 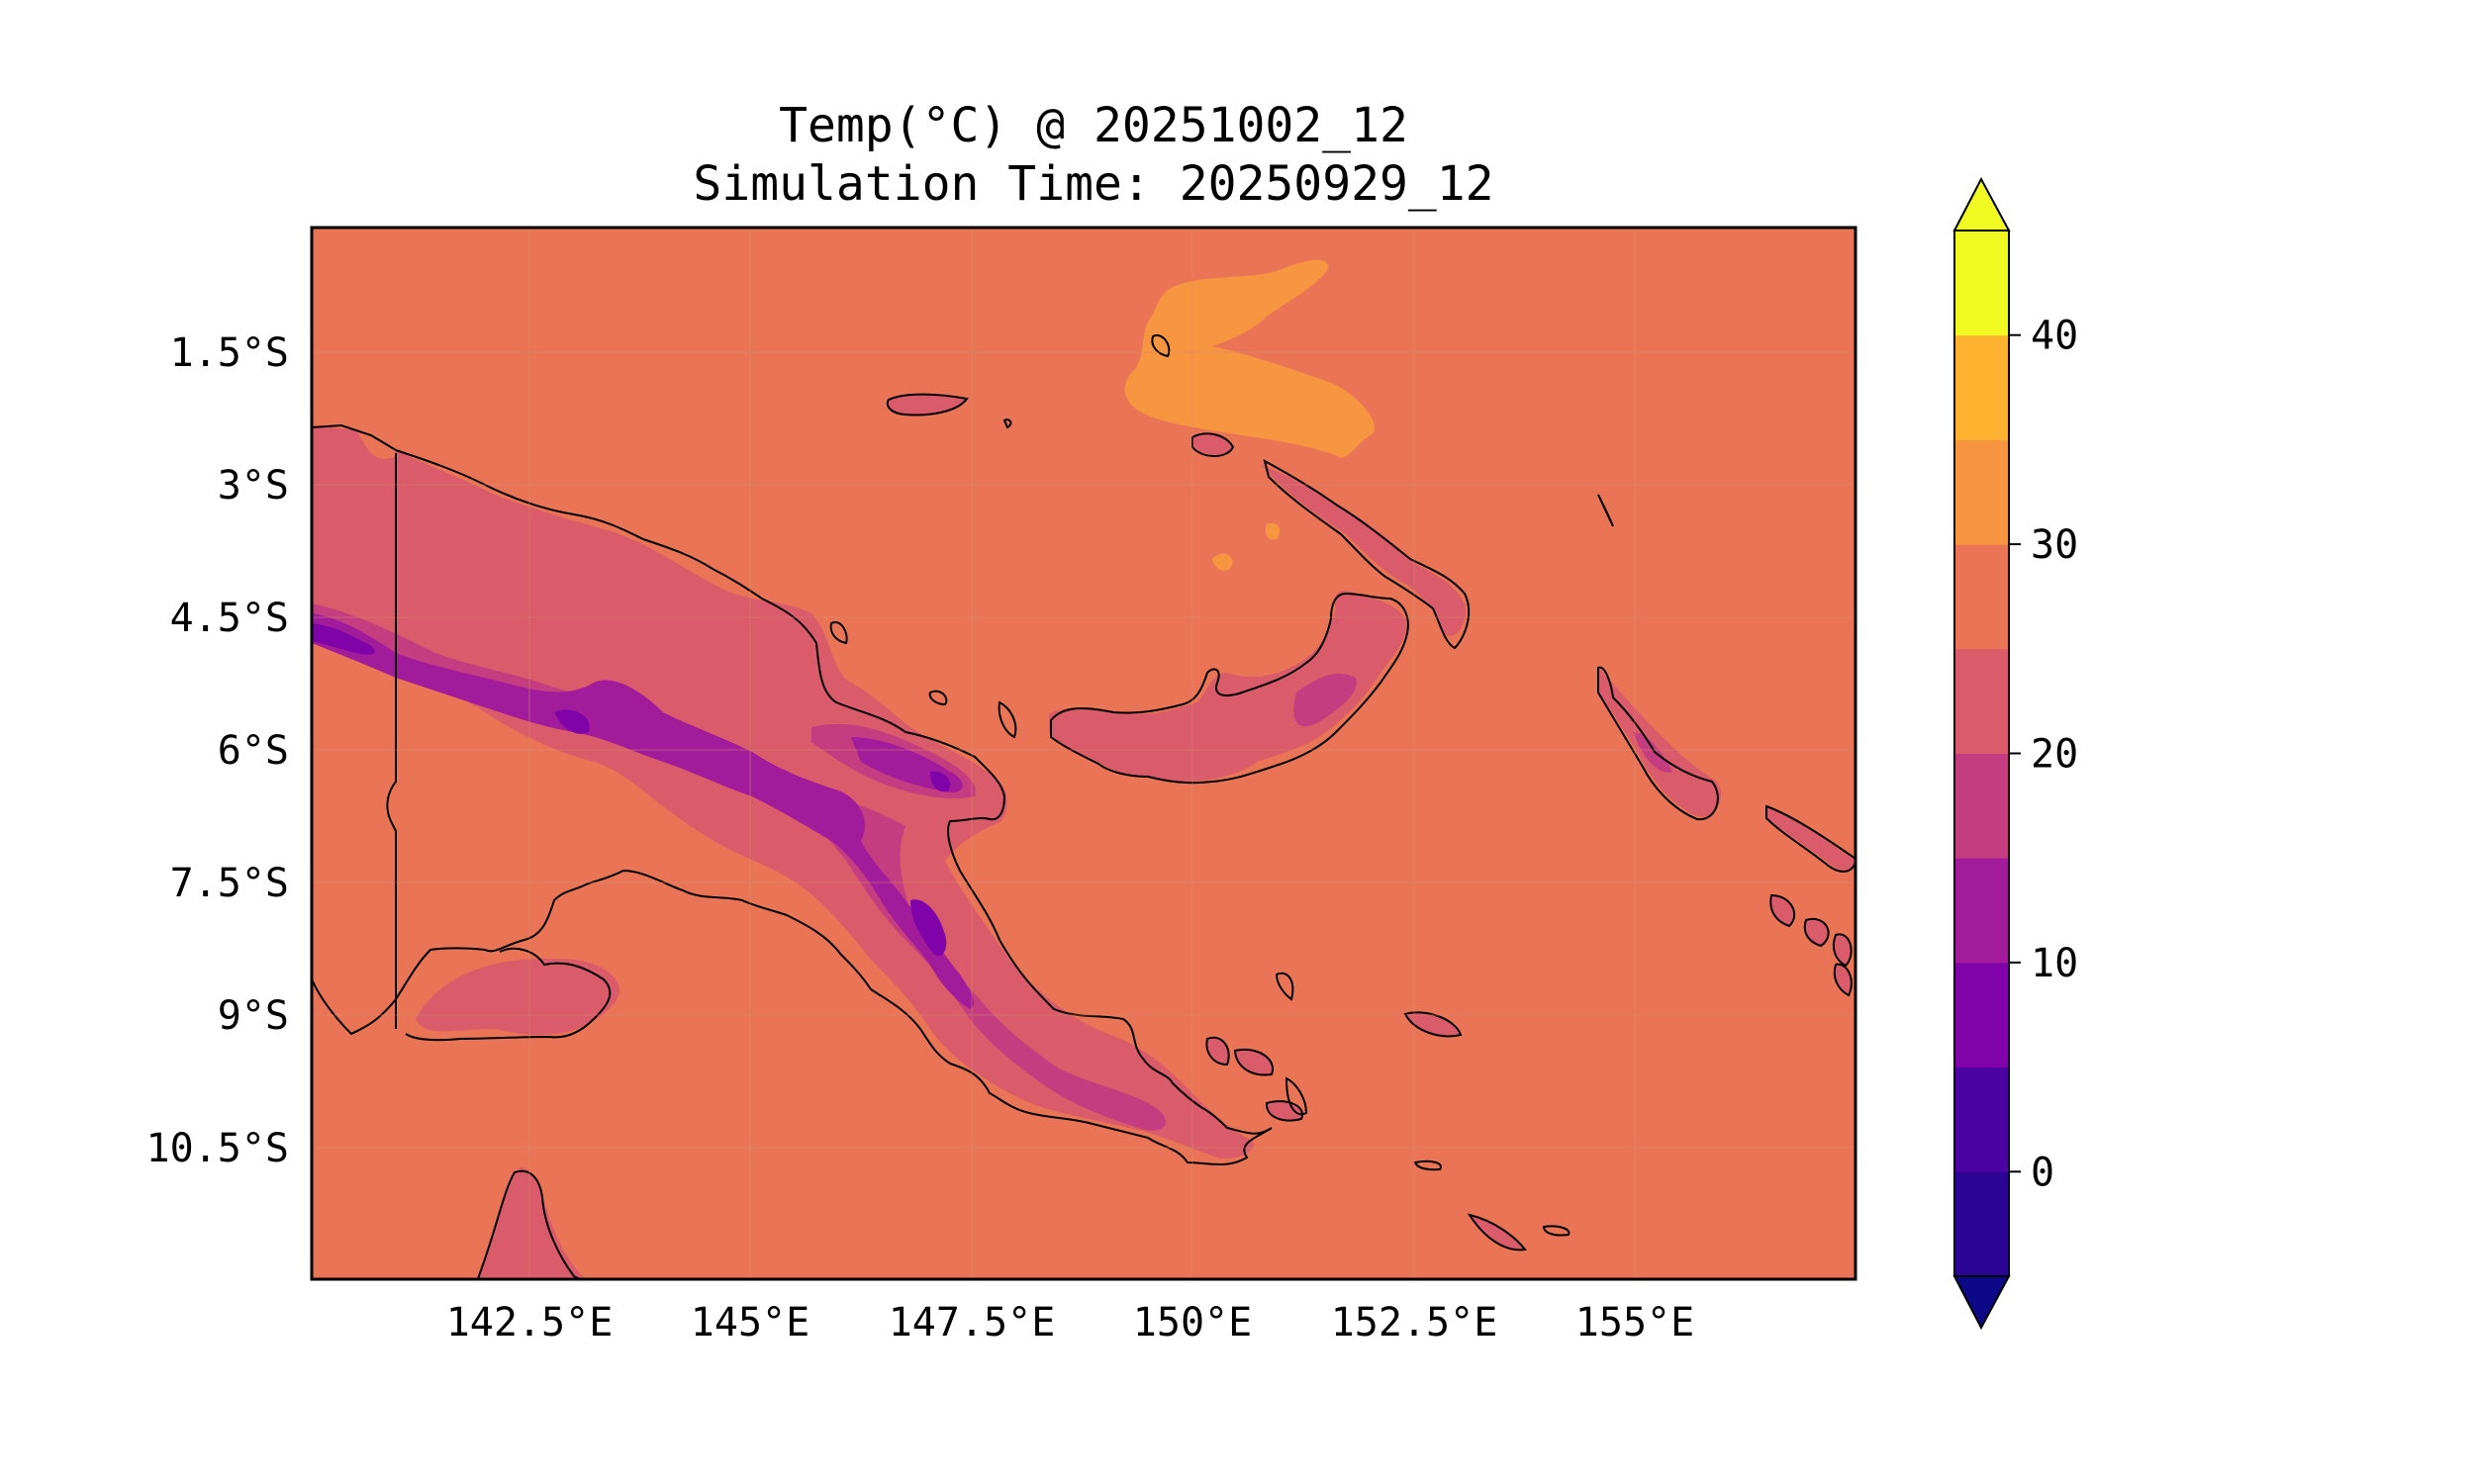 I want to click on coastline-new-ireland, so click(x=1367, y=554).